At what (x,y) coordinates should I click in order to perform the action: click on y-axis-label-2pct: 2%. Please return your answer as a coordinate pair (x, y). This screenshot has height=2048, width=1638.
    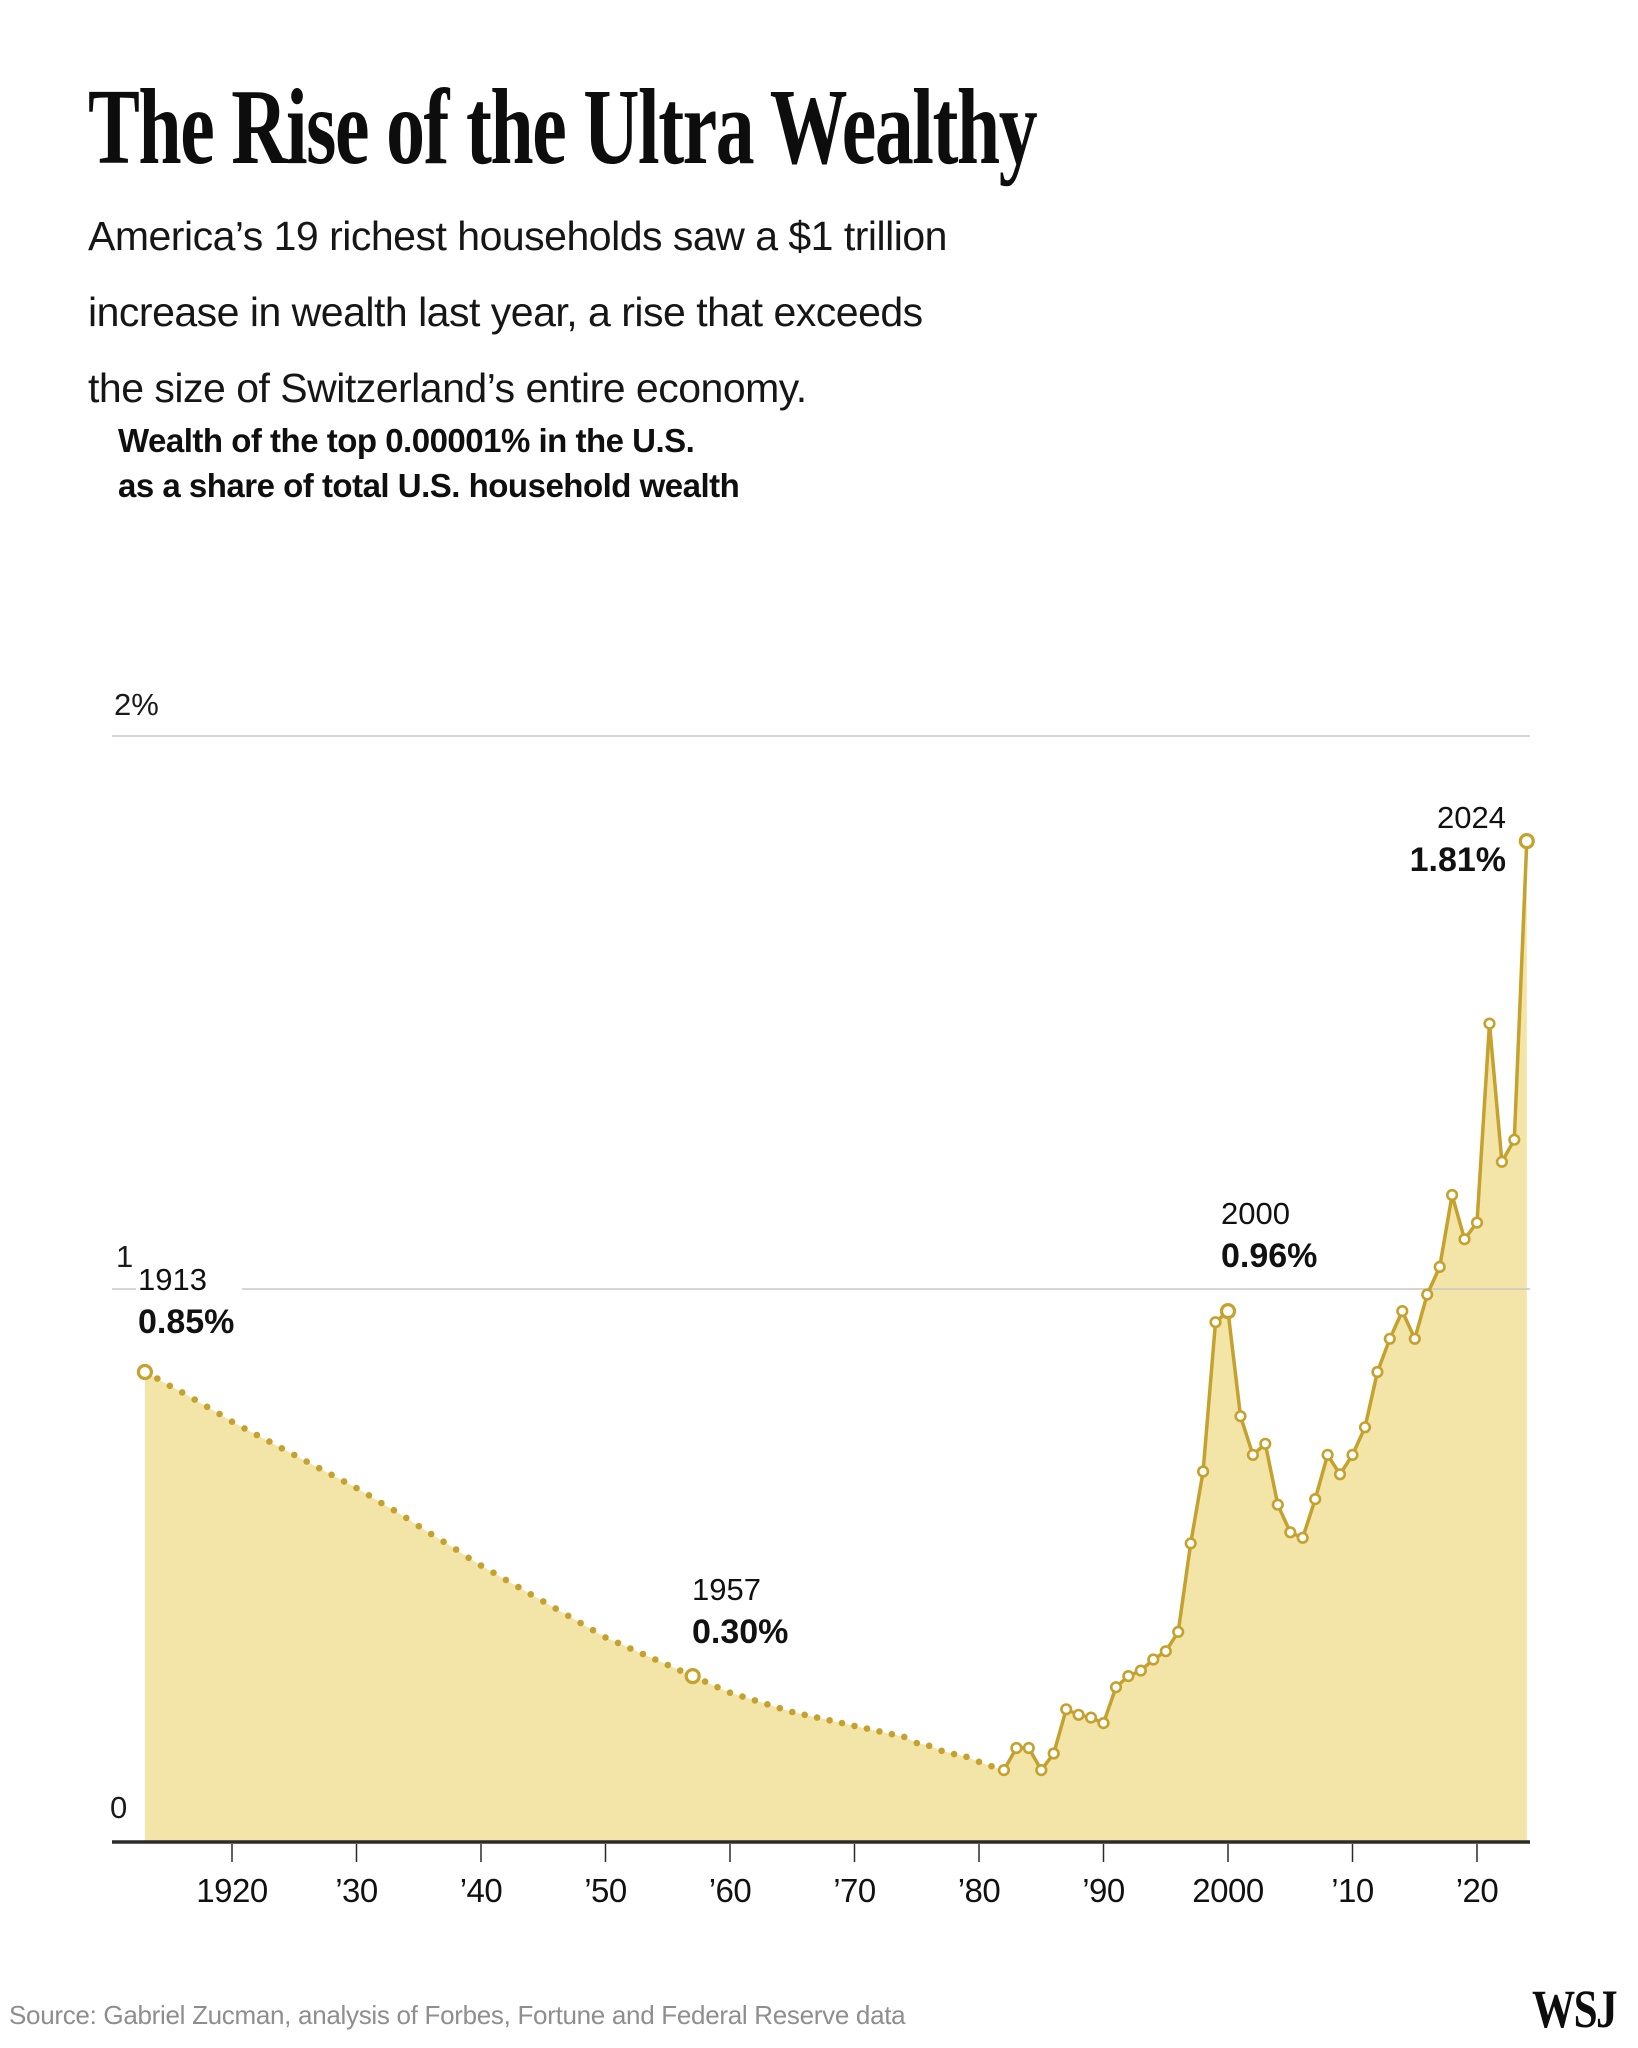
    Looking at the image, I should click on (136, 704).